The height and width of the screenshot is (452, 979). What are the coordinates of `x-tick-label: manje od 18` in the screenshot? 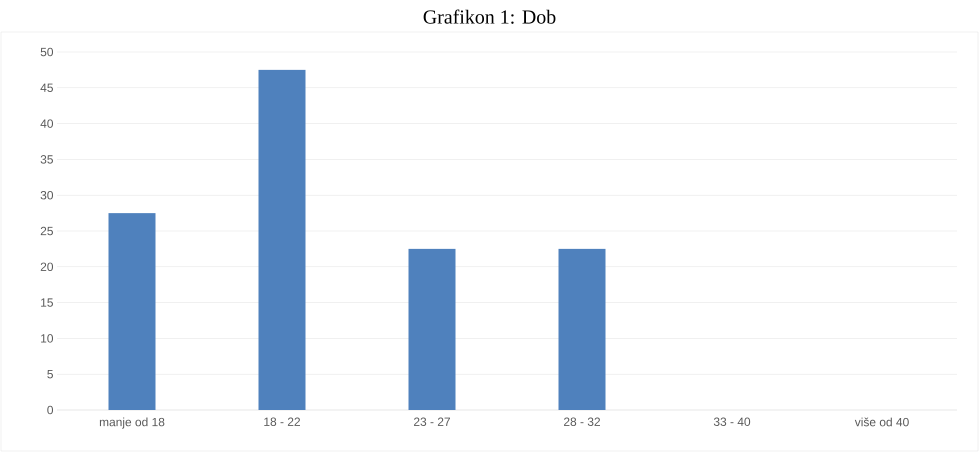 It's located at (132, 423).